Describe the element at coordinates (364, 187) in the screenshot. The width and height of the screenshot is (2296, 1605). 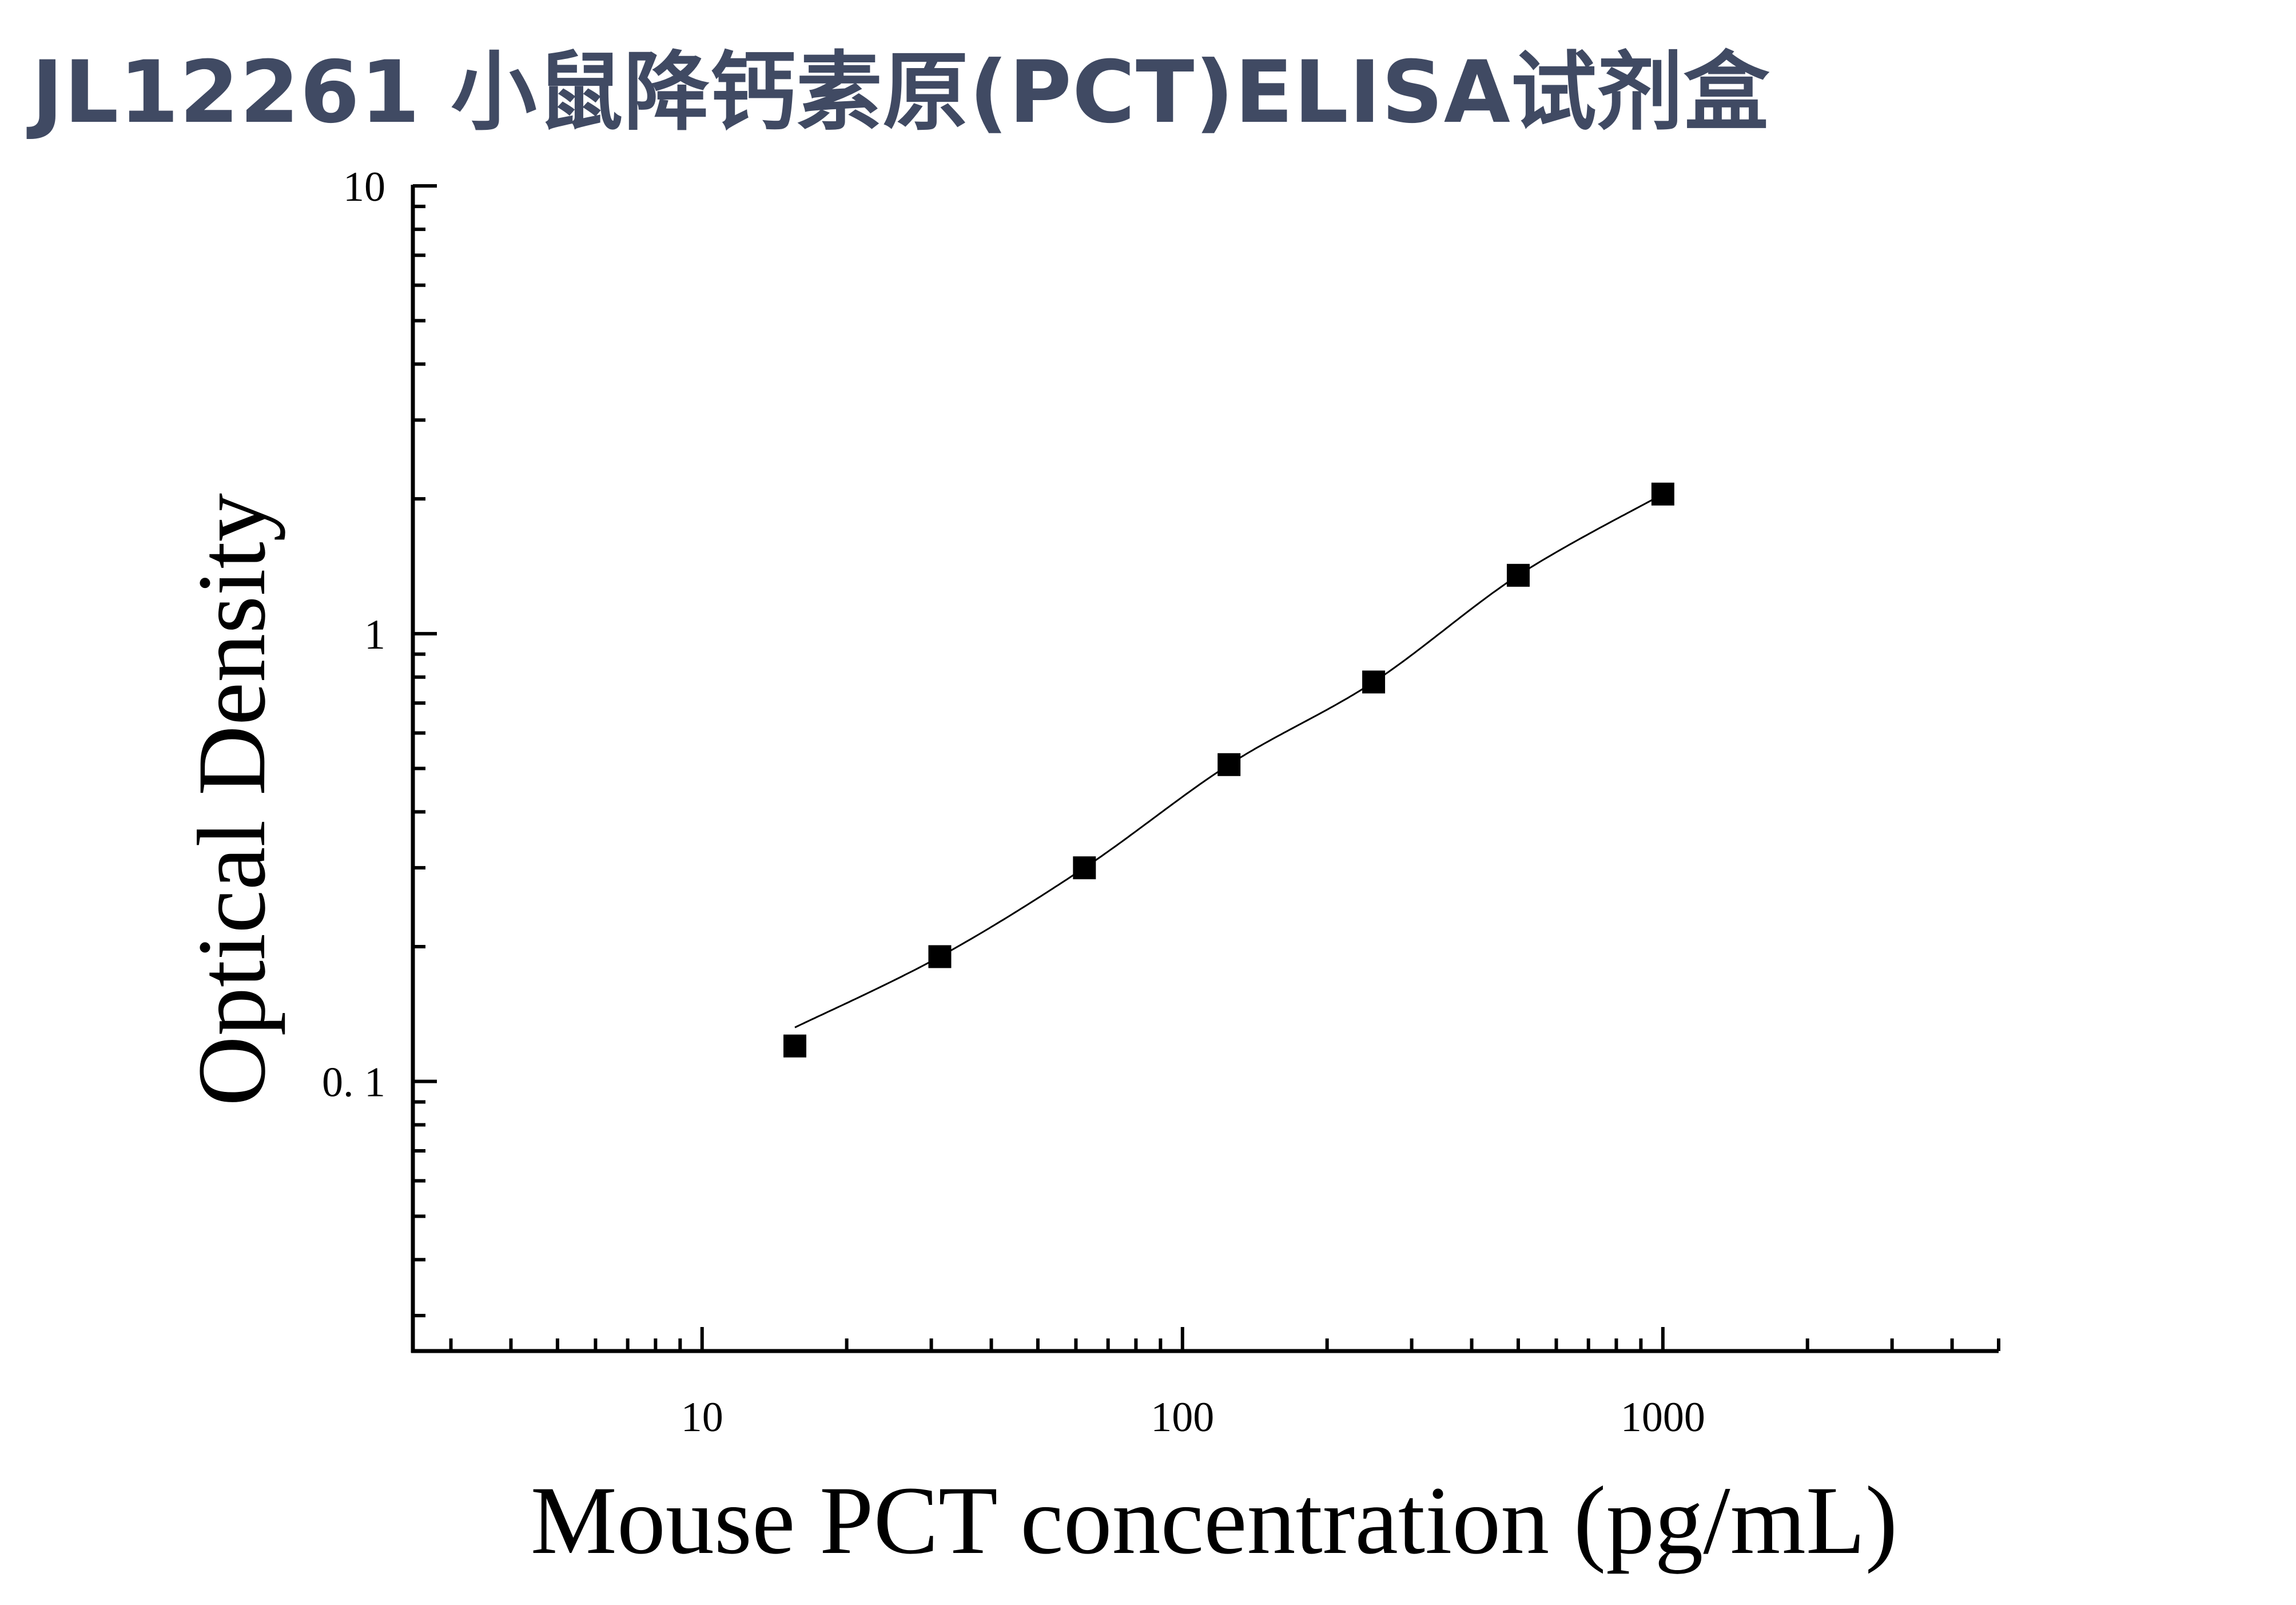
I see `y-tick-label: 10` at that location.